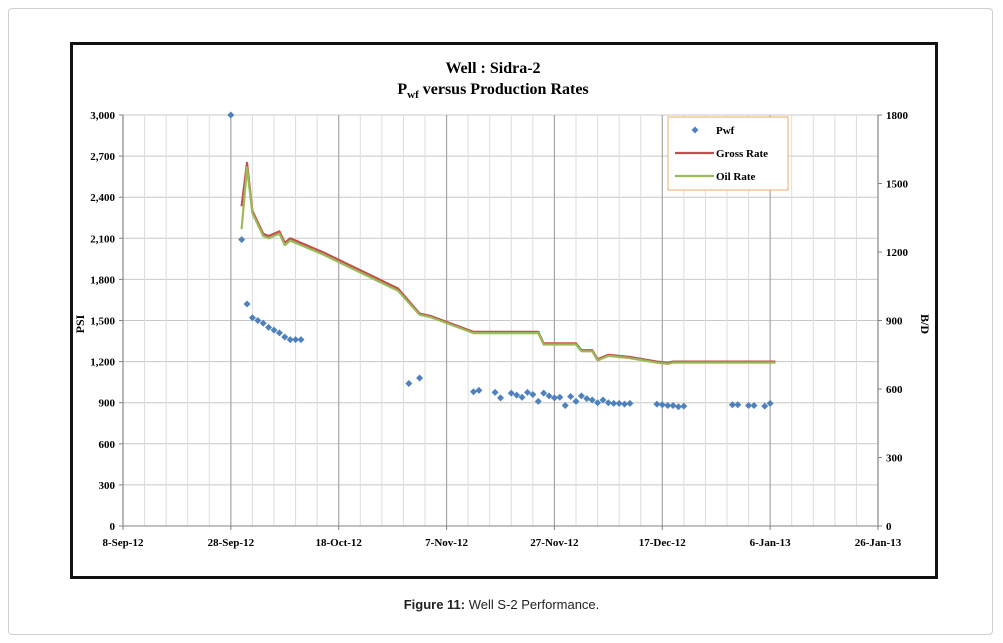 This screenshot has height=643, width=1003. Describe the element at coordinates (492, 68) in the screenshot. I see `chart-title: Well : Sidra-2` at that location.